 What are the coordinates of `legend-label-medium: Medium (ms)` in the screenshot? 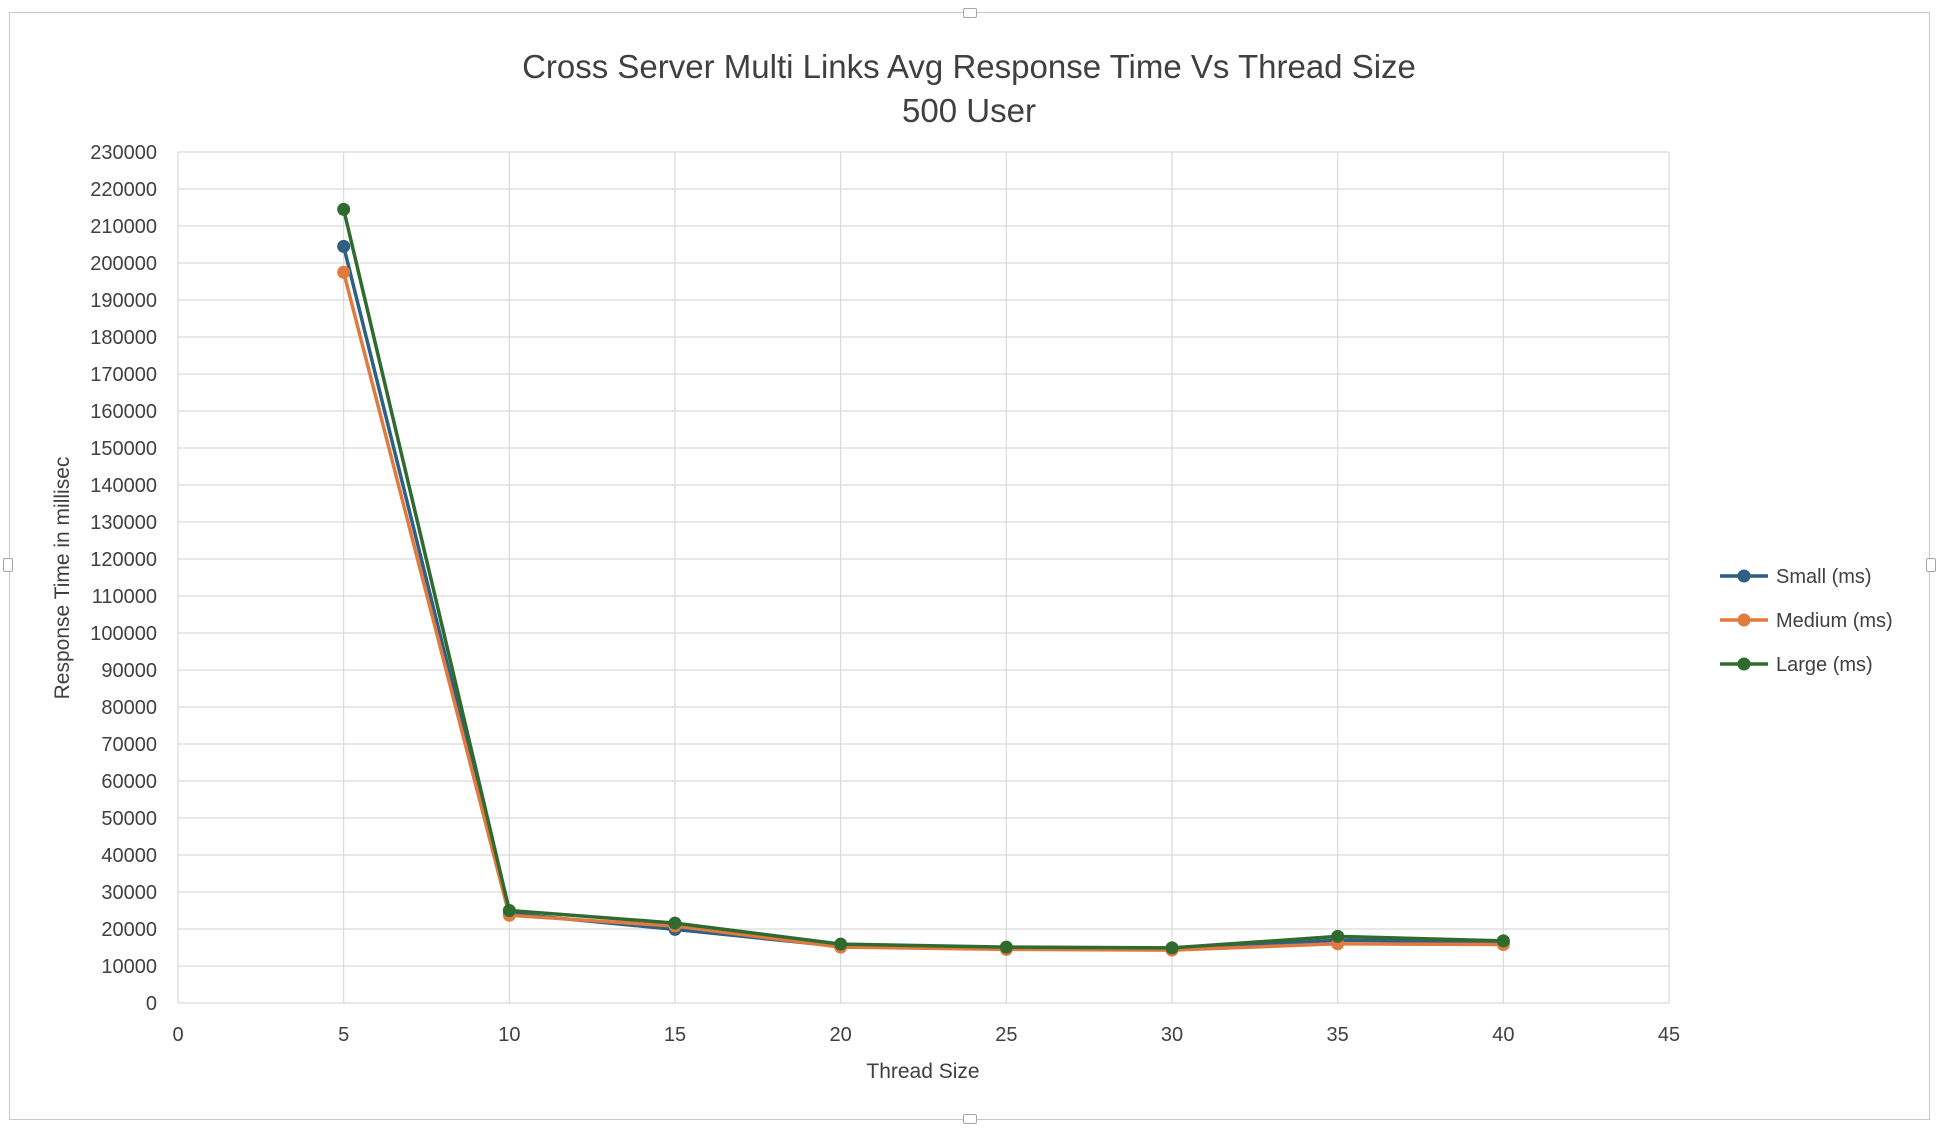 It's located at (1834, 621).